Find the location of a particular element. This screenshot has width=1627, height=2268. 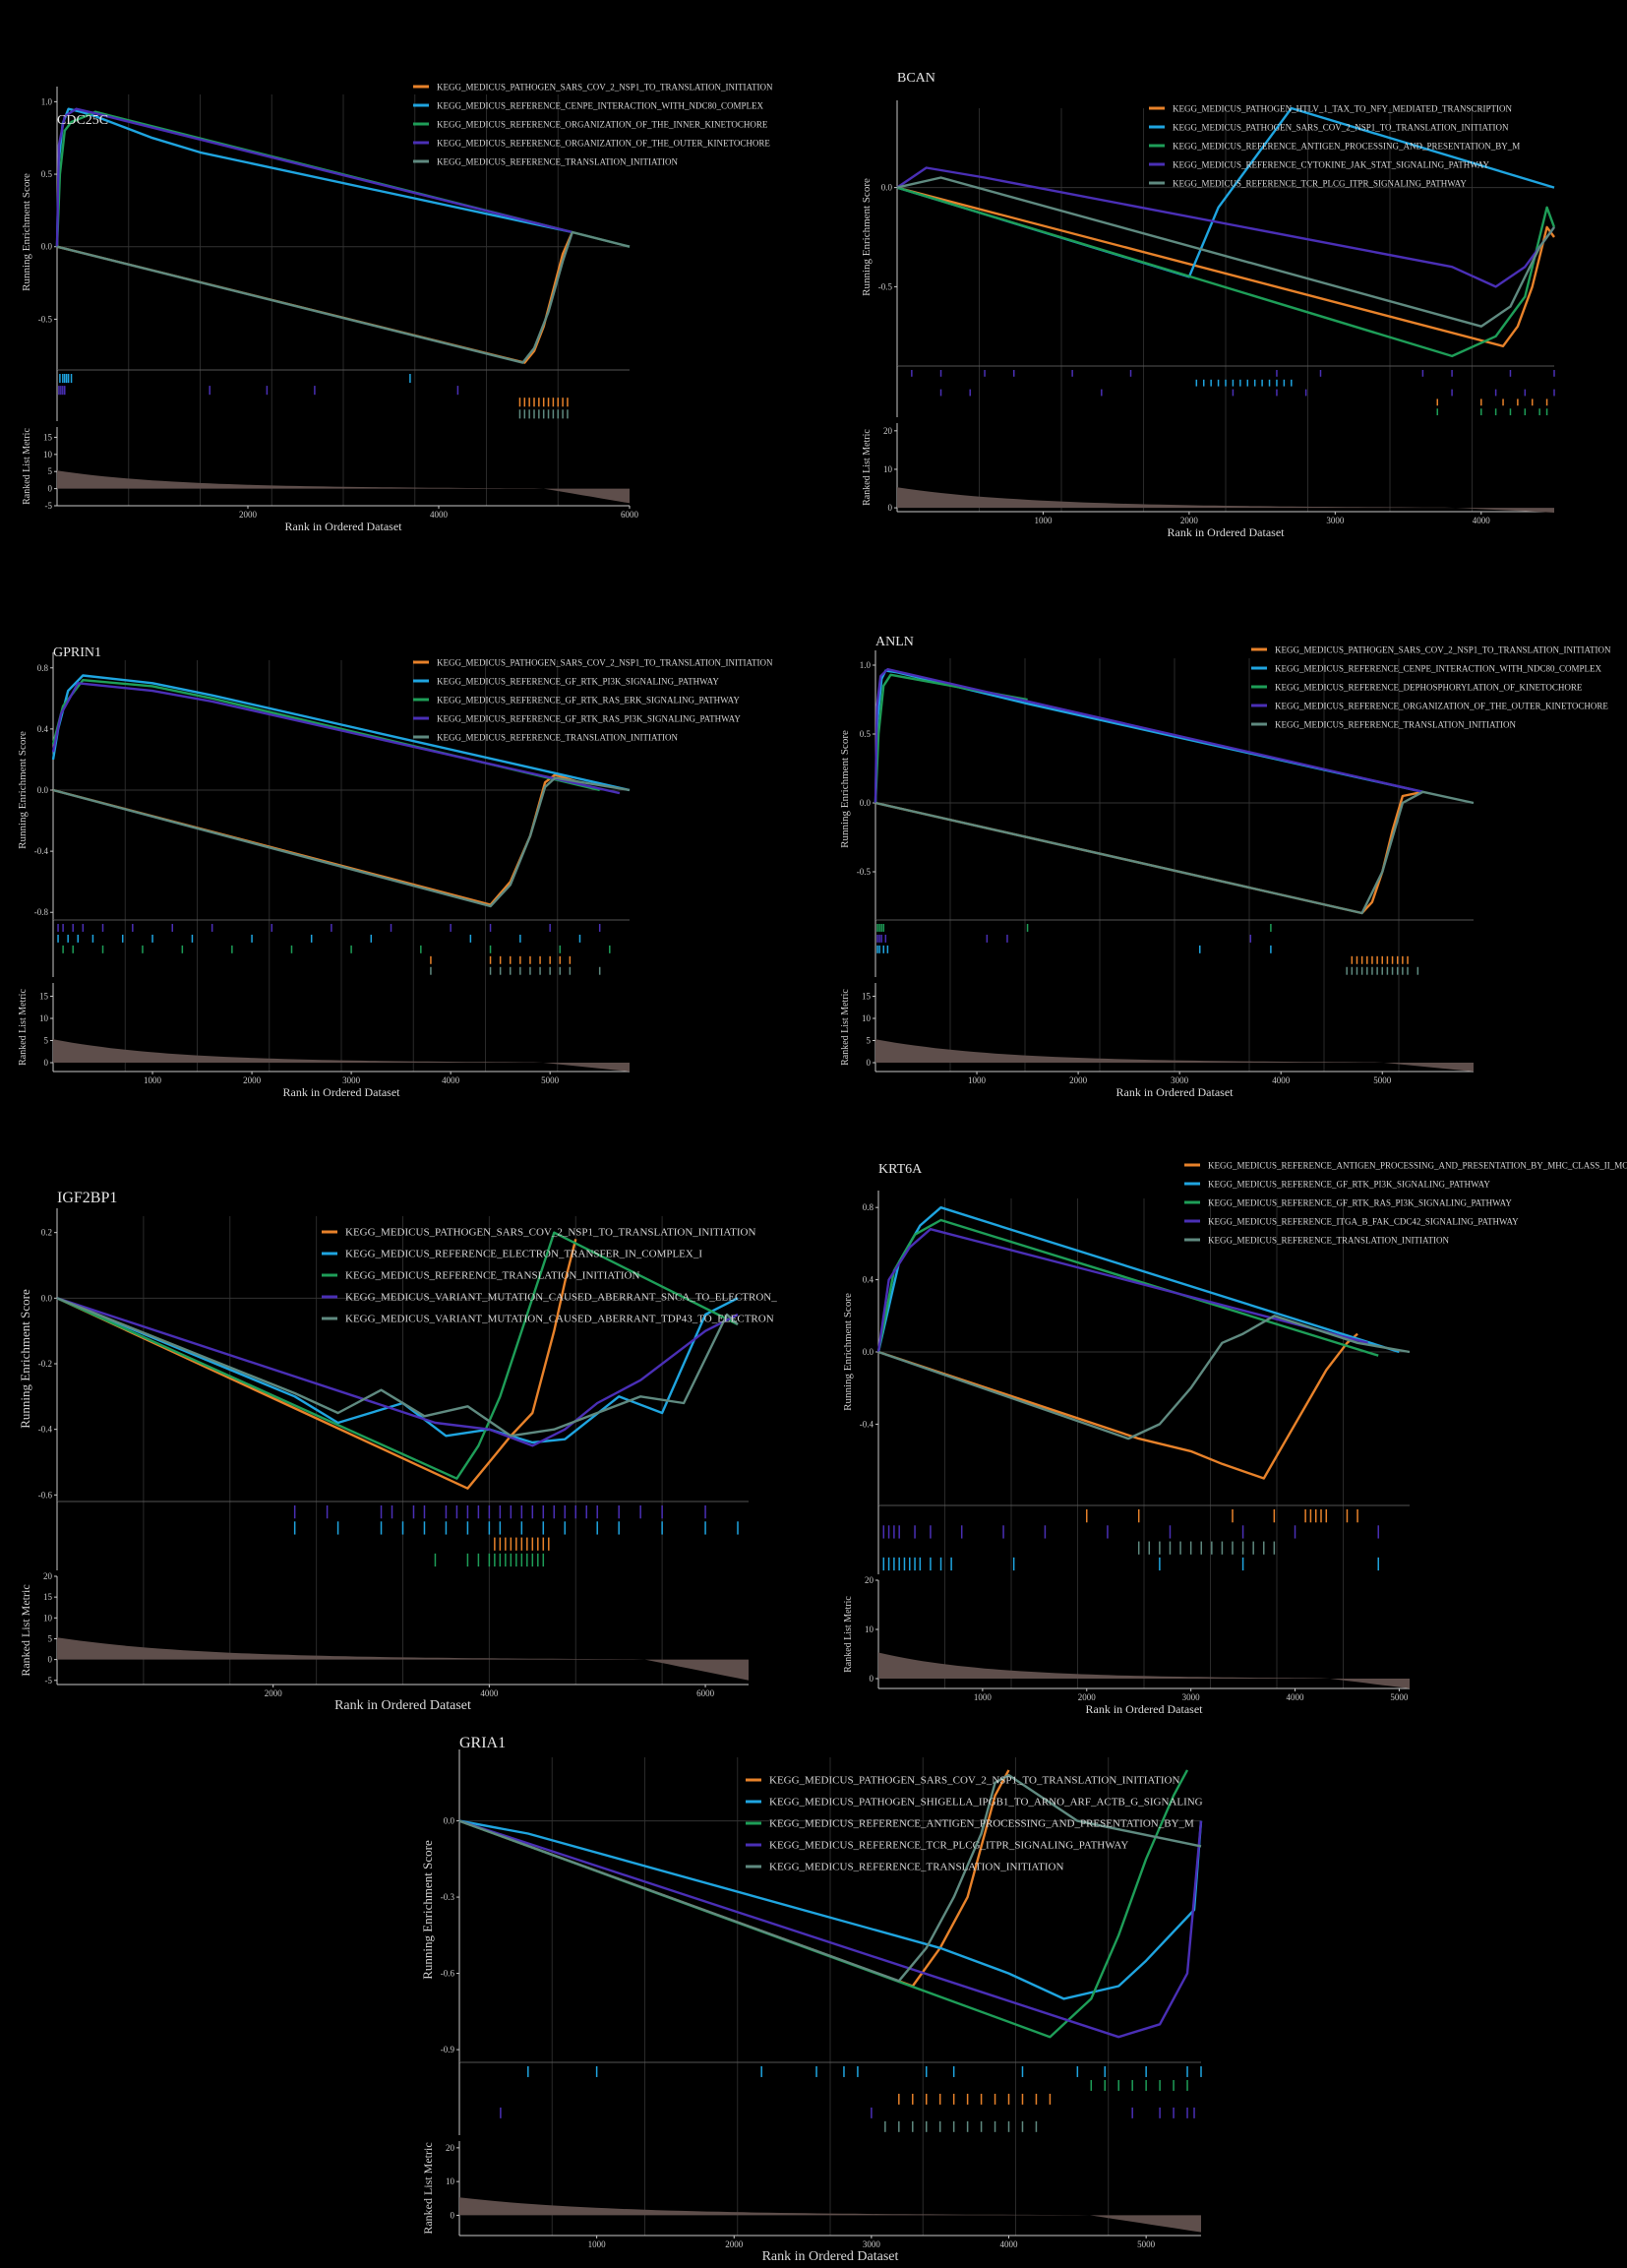

y-tick-label: 0.4 is located at coordinates (43, 729).